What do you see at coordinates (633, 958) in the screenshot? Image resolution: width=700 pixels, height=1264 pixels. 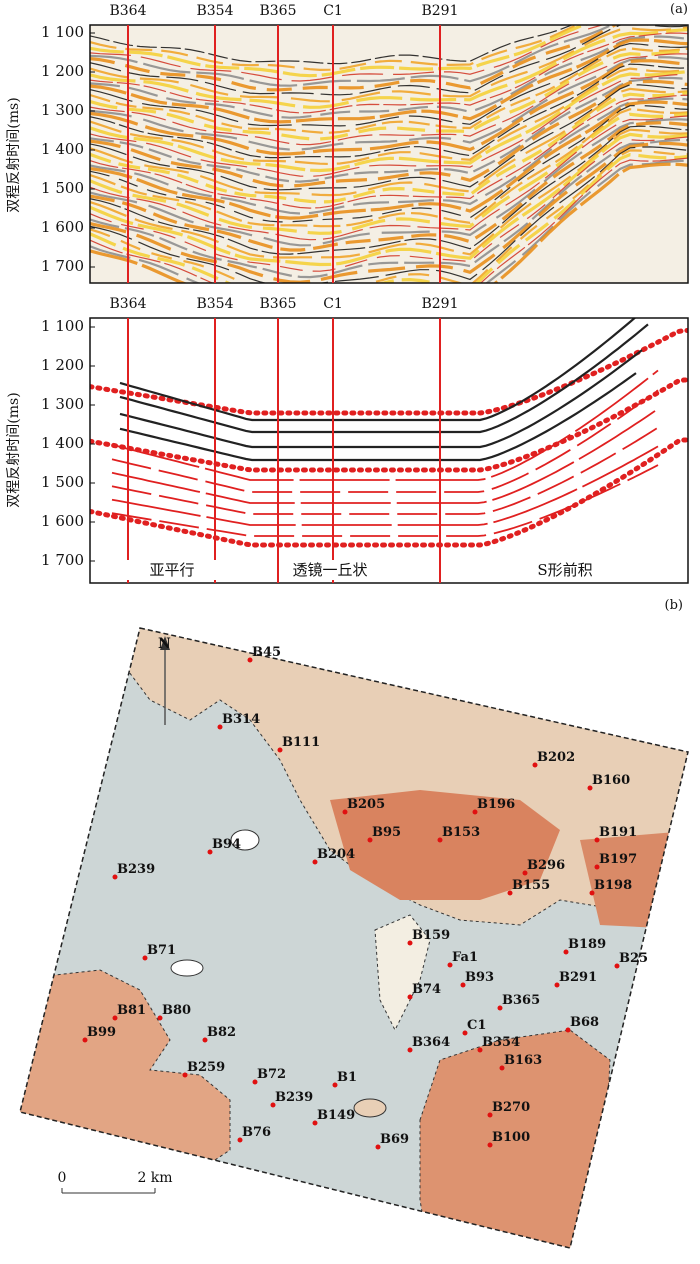 I see `well-label: B25` at bounding box center [633, 958].